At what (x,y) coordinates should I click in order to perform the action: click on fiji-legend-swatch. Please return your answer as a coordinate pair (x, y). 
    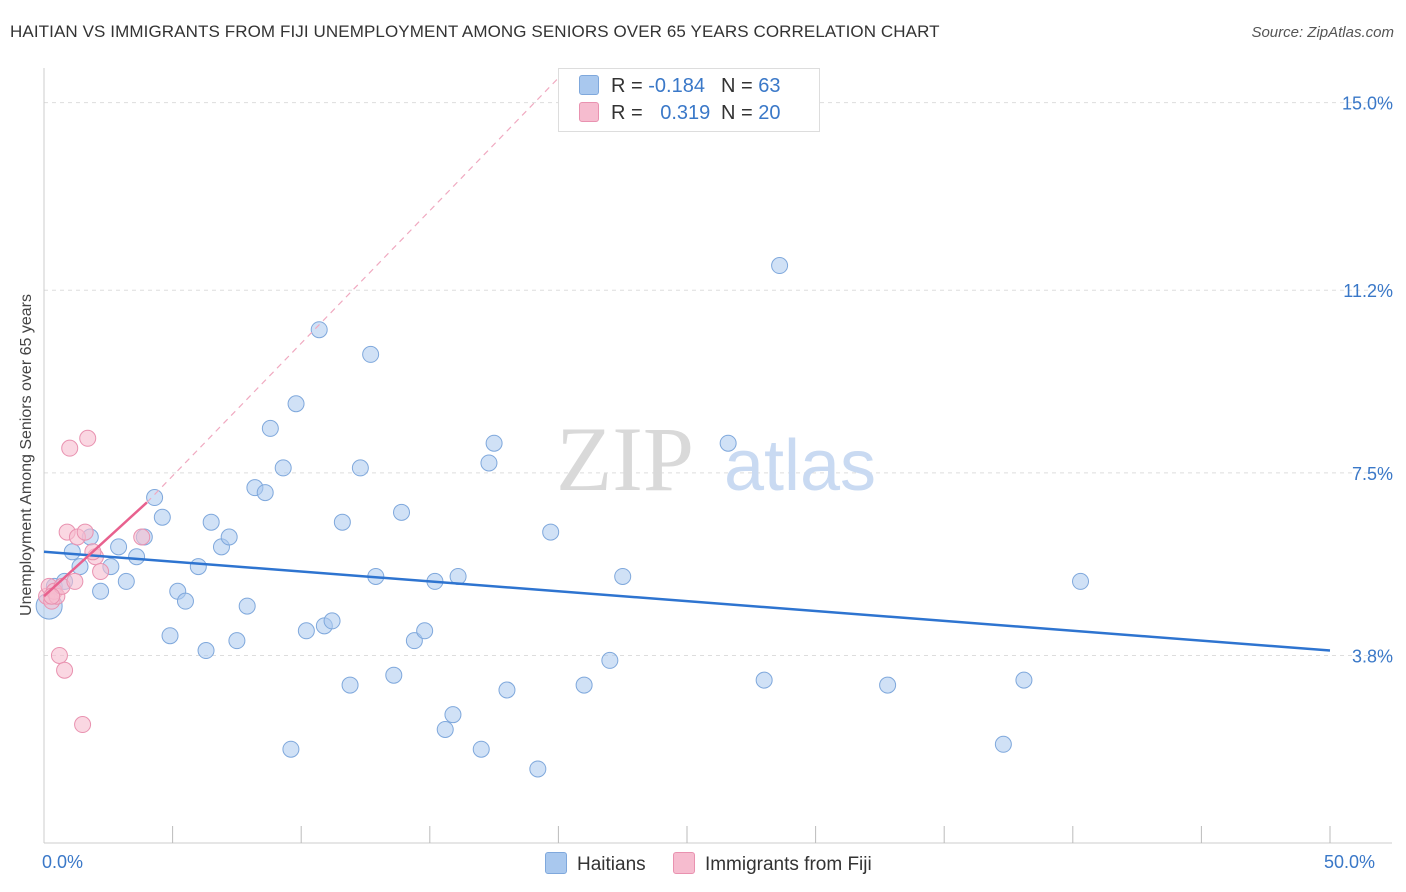
    Looking at the image, I should click on (683, 863).